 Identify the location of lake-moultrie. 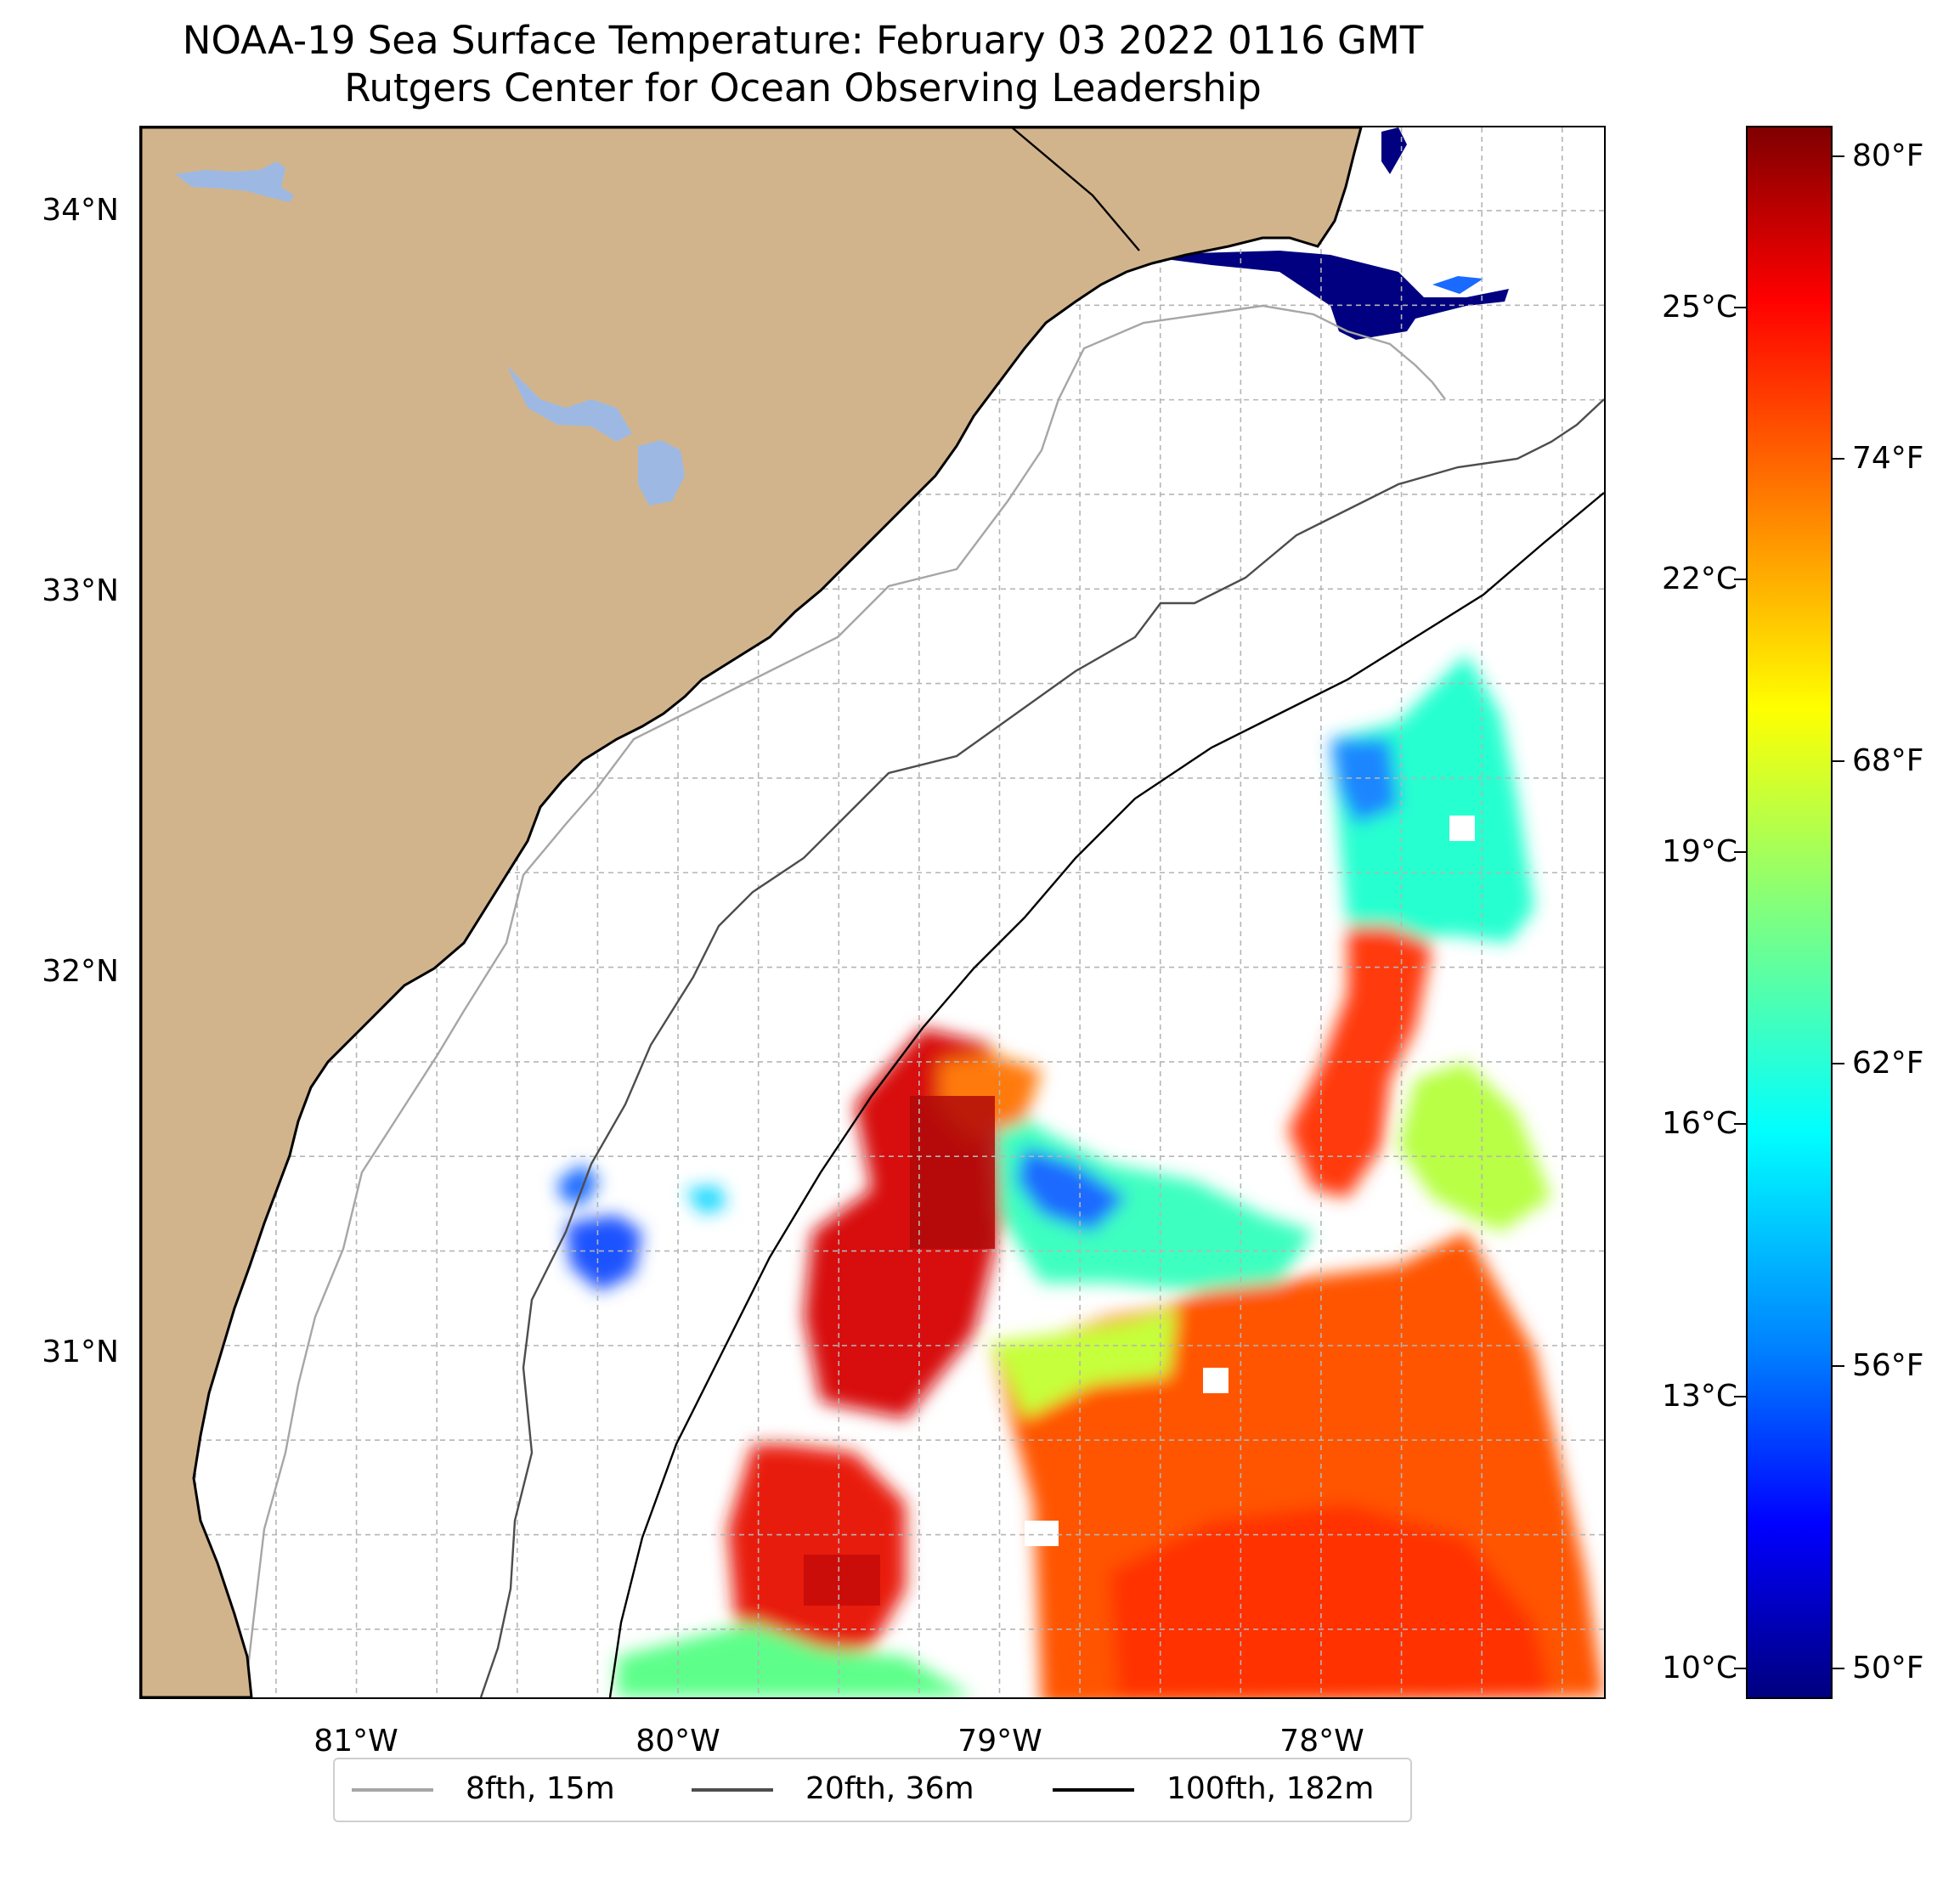
(662, 473).